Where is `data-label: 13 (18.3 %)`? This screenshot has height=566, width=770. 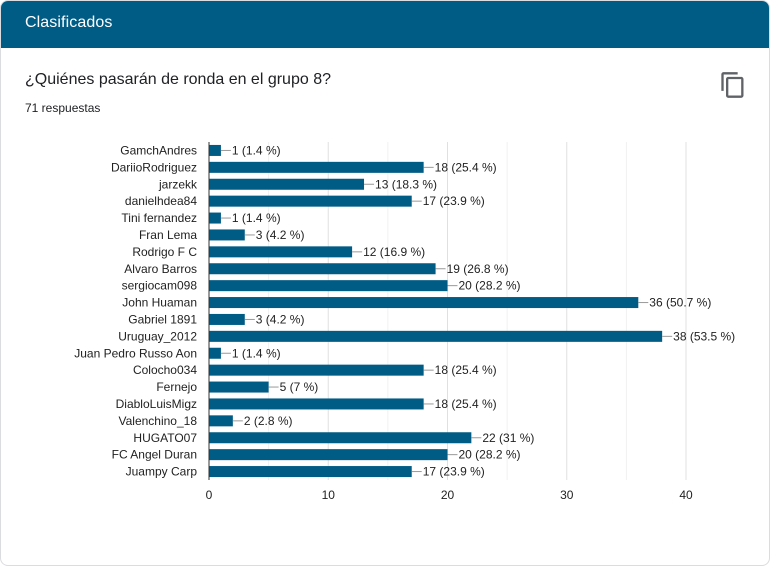
data-label: 13 (18.3 %) is located at coordinates (406, 184).